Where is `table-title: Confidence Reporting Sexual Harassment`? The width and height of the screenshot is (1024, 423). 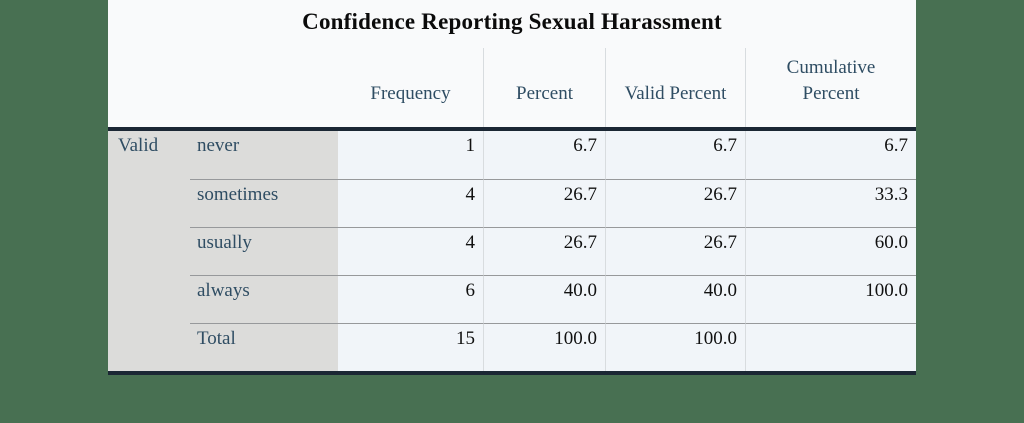
table-title: Confidence Reporting Sexual Harassment is located at coordinates (512, 21).